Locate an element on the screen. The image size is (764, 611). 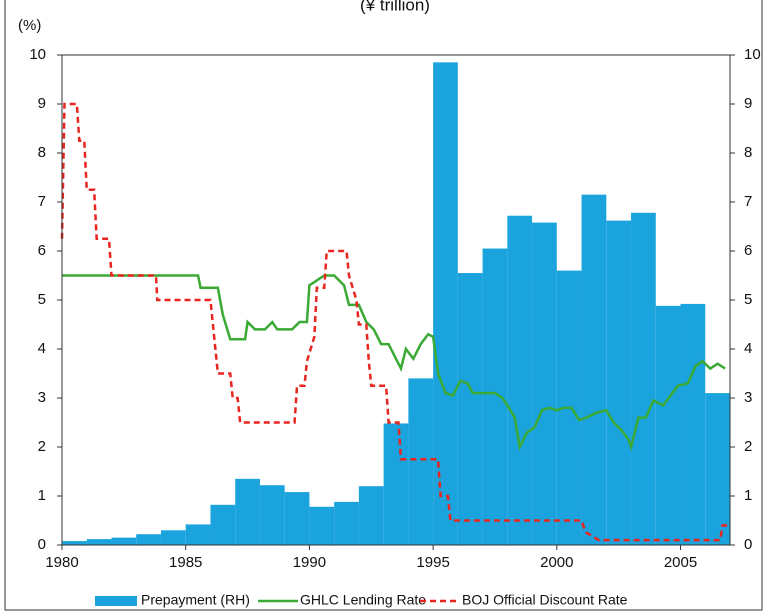
x-tick-label: 1985 is located at coordinates (185, 562).